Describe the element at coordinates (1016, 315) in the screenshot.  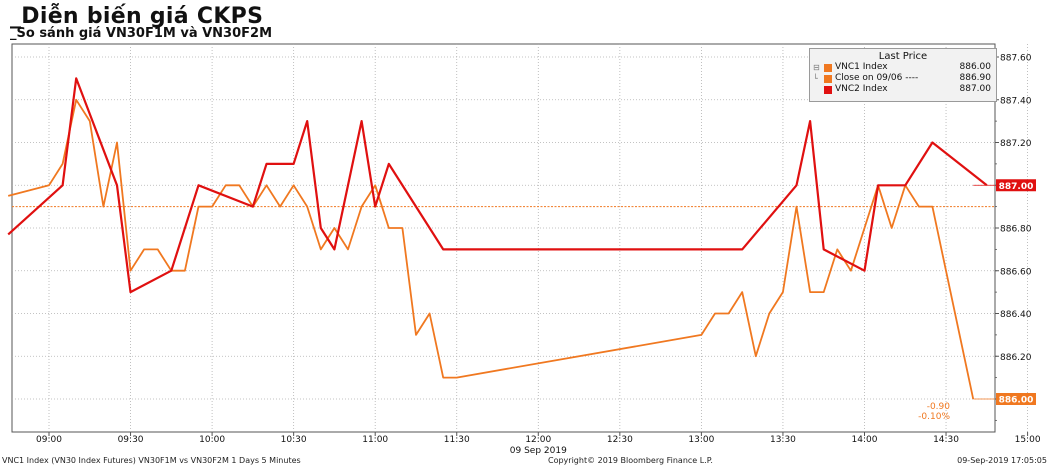
I see `y-tick-label: 886.40` at that location.